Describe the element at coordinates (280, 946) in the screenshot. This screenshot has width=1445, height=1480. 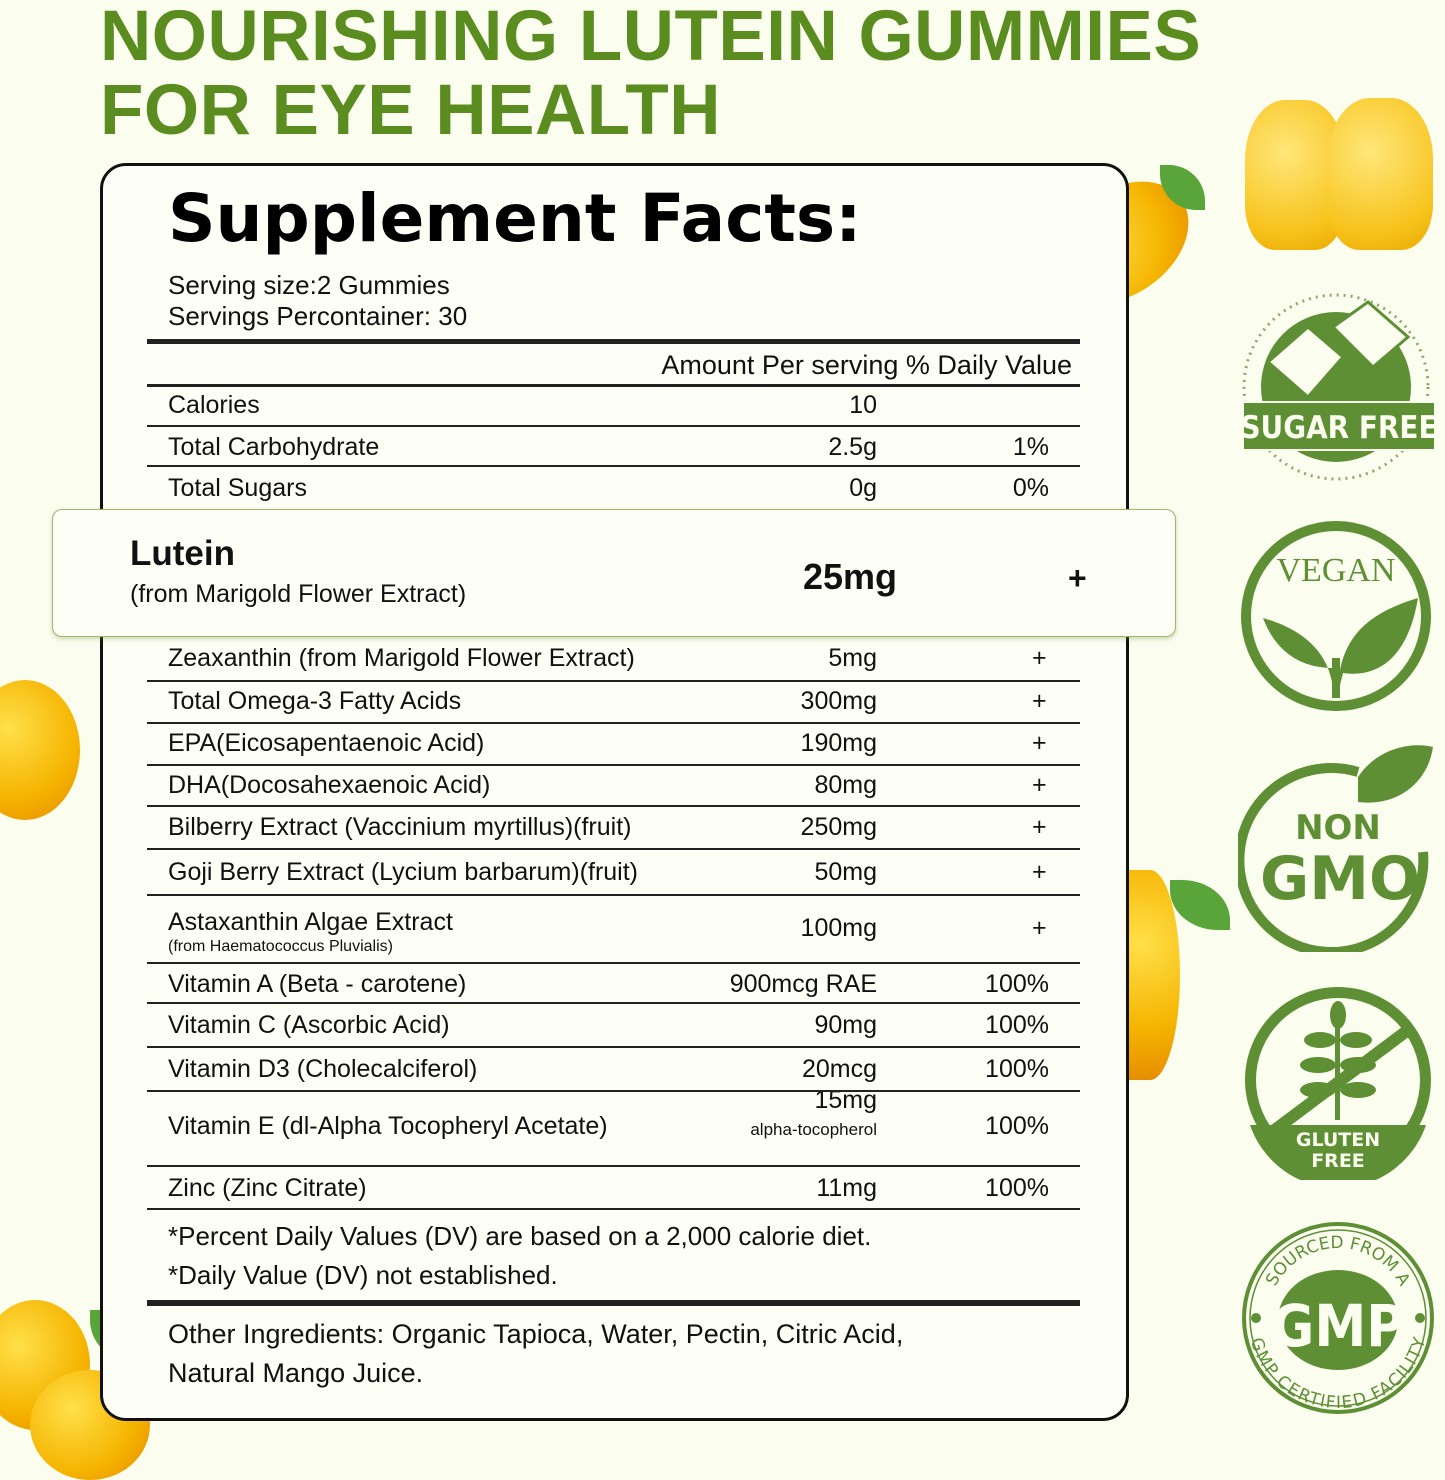
I see `nutrient-source: (from Haematococcus Pluvialis)` at that location.